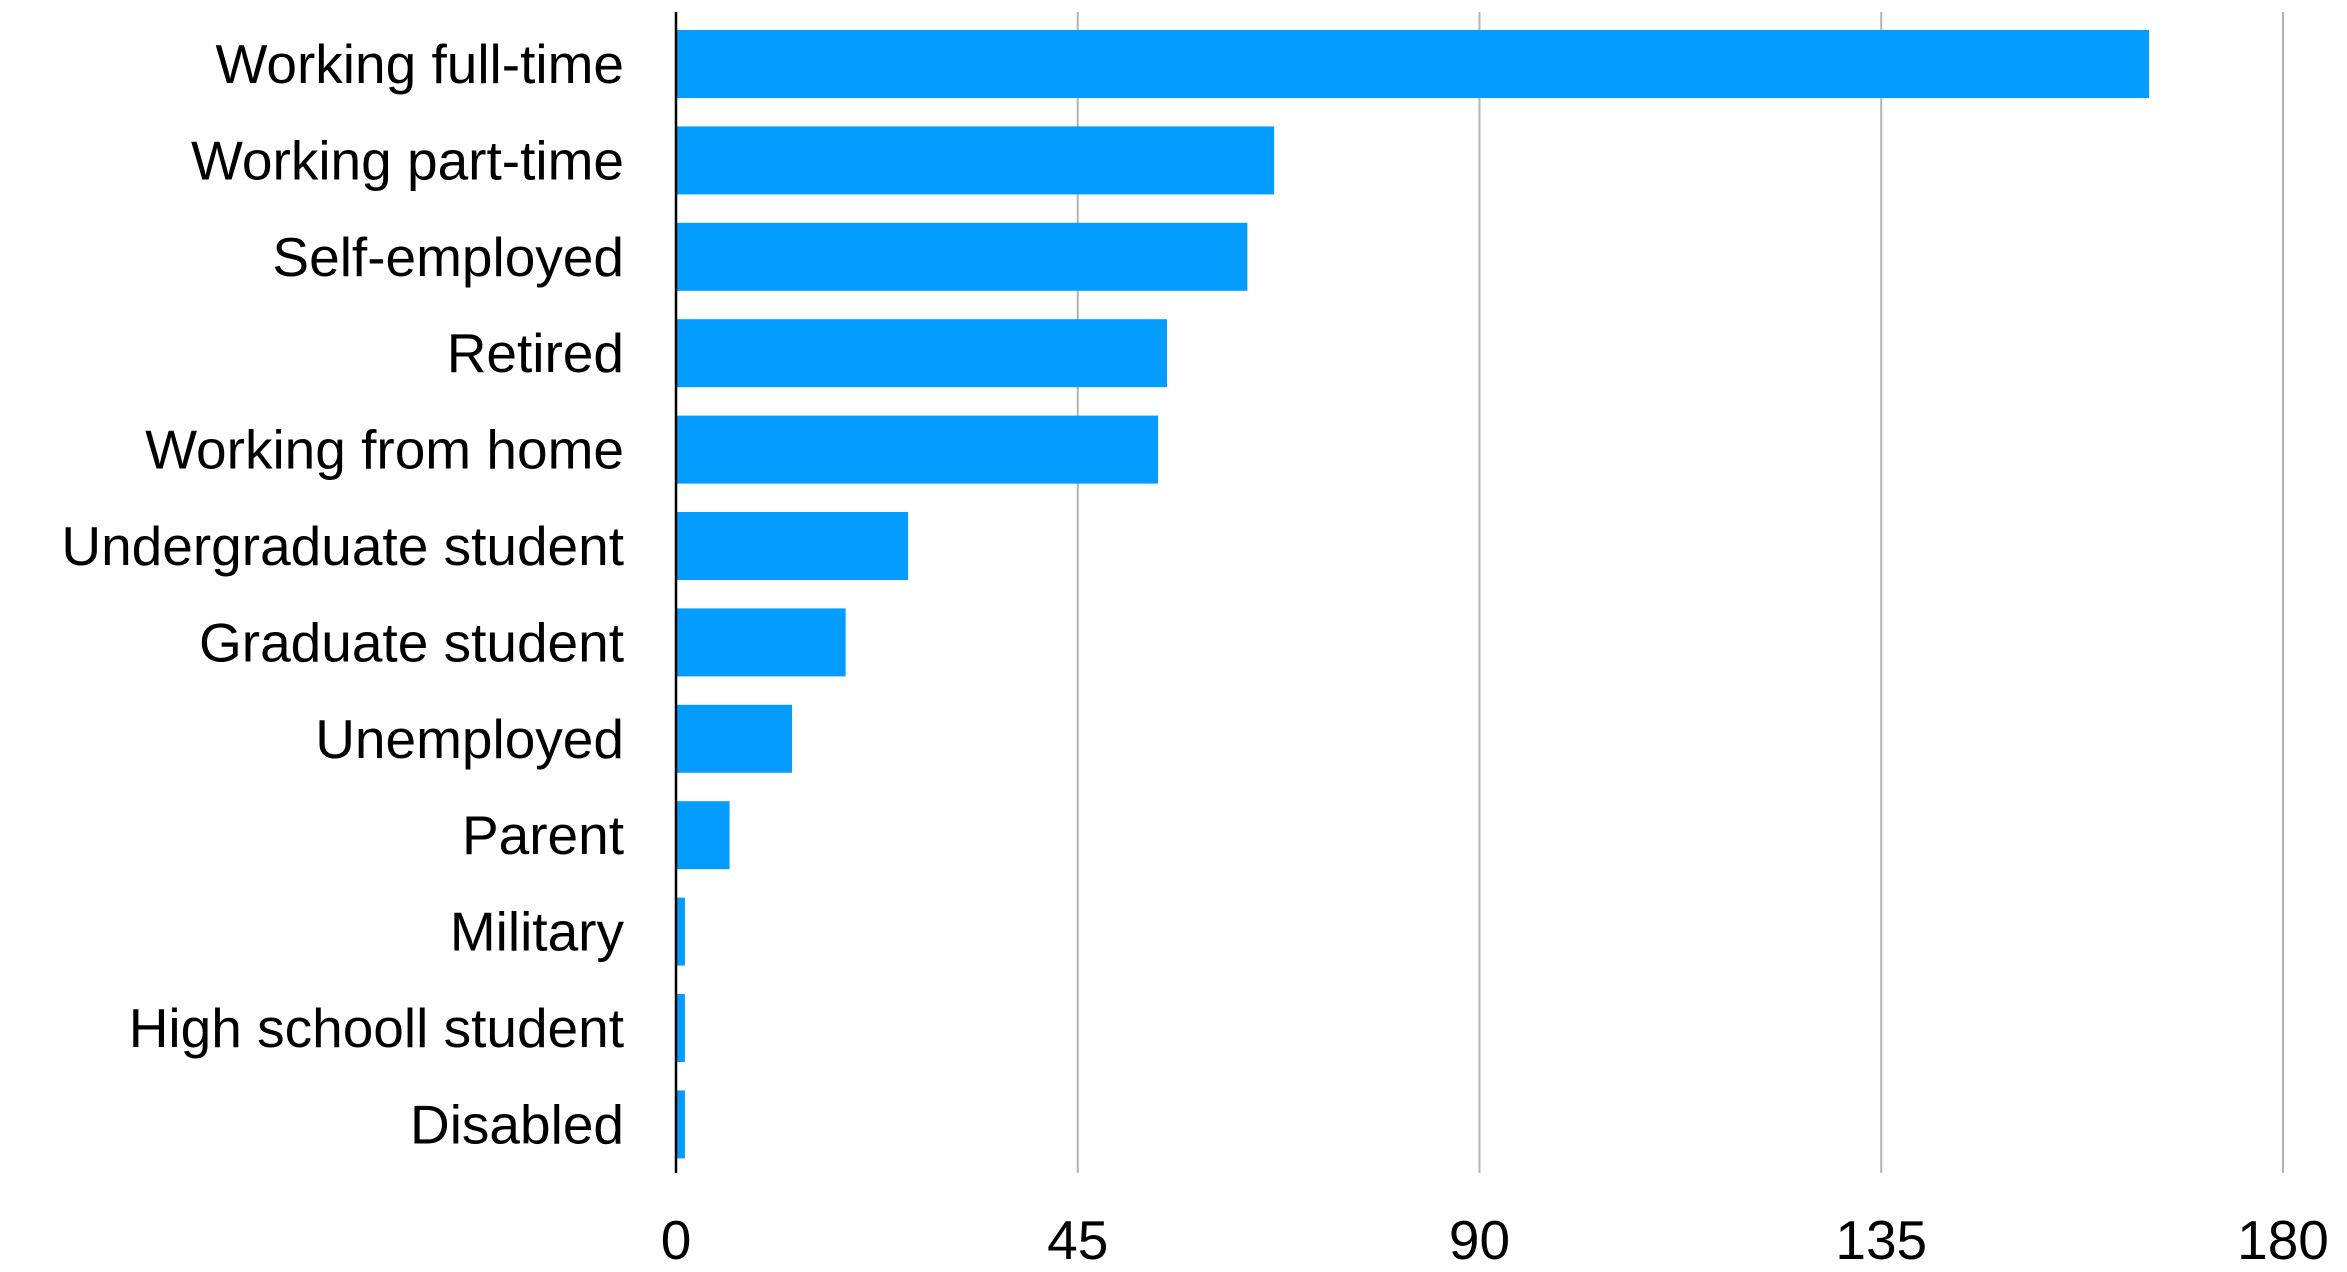 The height and width of the screenshot is (1272, 2347). I want to click on category-label-disabled: Disabled, so click(517, 1124).